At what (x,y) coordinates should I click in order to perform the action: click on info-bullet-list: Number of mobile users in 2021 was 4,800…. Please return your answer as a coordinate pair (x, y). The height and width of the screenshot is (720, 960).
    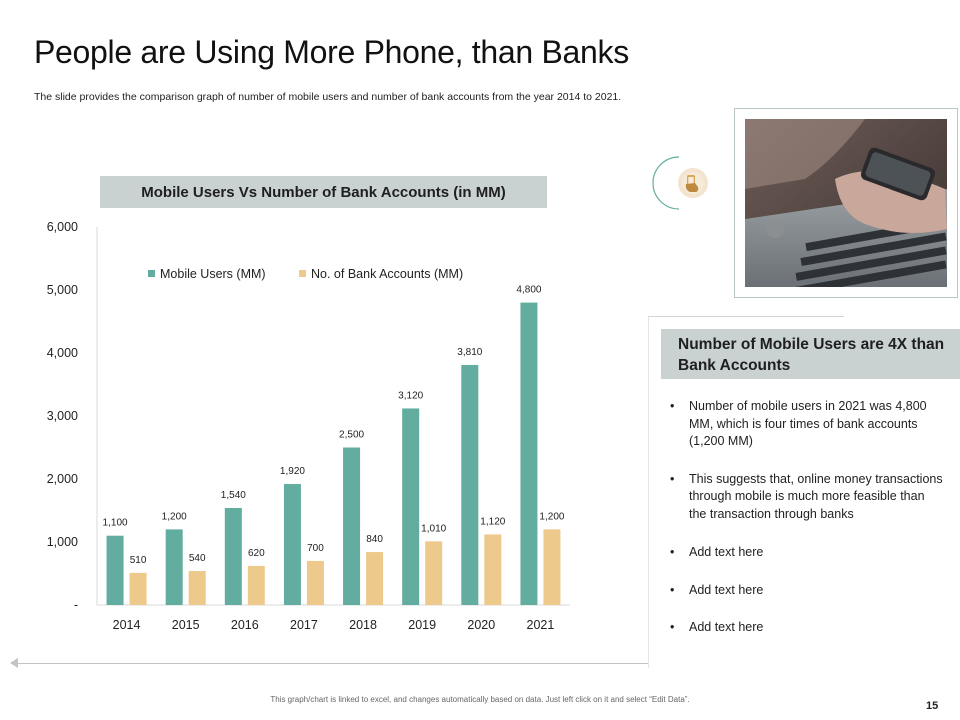
    Looking at the image, I should click on (807, 517).